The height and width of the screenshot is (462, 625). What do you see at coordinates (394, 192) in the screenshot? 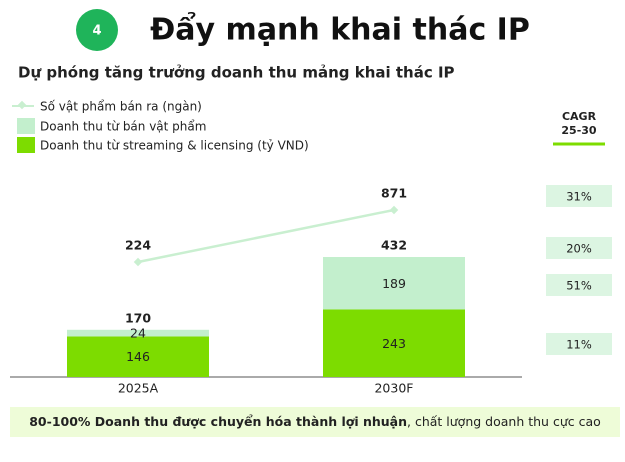
I see `line-label: 871` at bounding box center [394, 192].